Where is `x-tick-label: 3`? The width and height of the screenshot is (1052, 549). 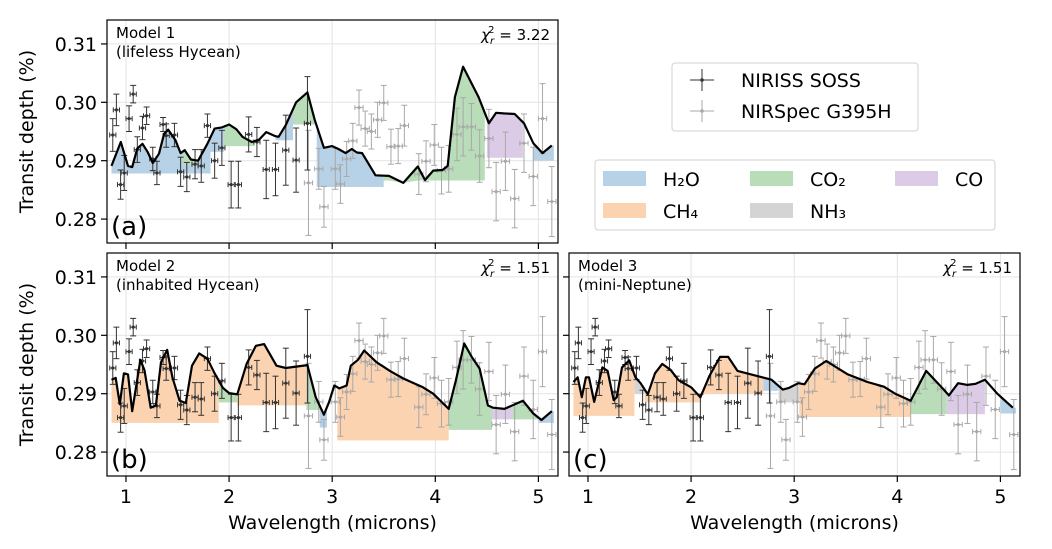
x-tick-label: 3 is located at coordinates (794, 497).